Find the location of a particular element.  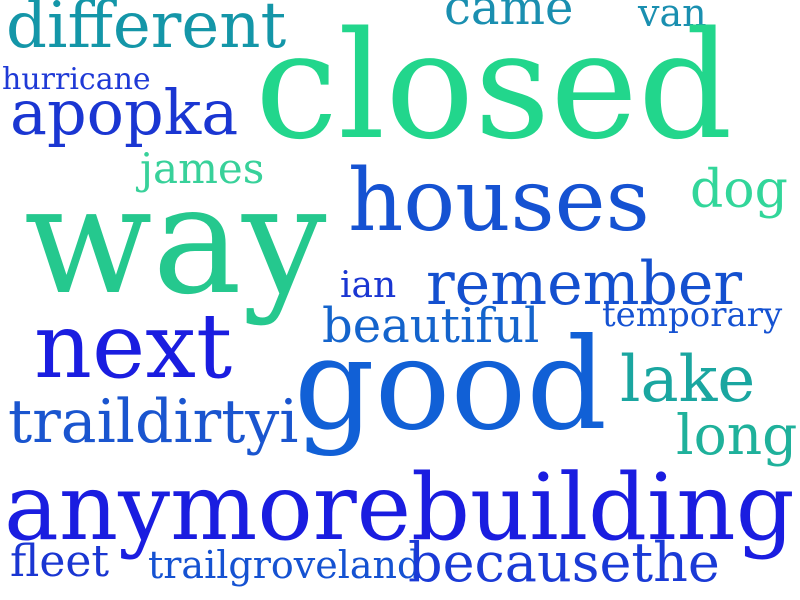

word-james: james is located at coordinates (202, 168).